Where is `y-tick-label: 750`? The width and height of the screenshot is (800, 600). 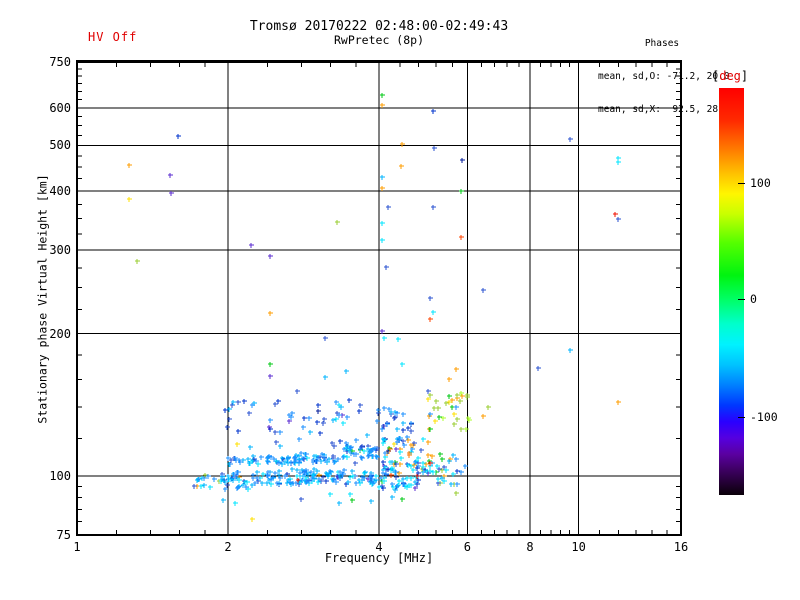 y-tick-label: 750 is located at coordinates (60, 62).